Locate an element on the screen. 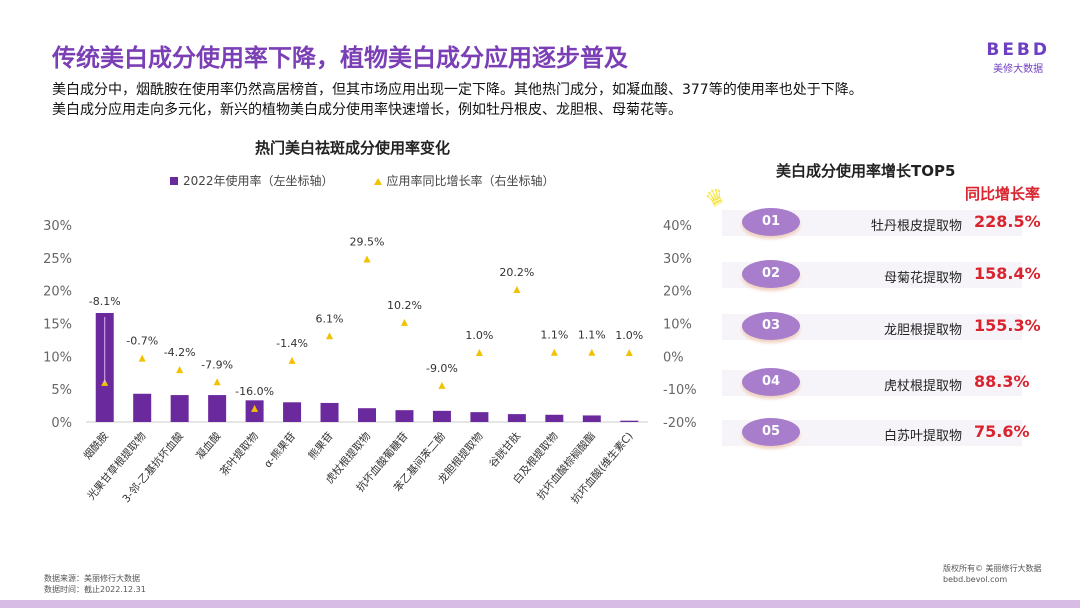 This screenshot has height=608, width=1080. ingredient-name: 牡丹根皮提取物 is located at coordinates (916, 226).